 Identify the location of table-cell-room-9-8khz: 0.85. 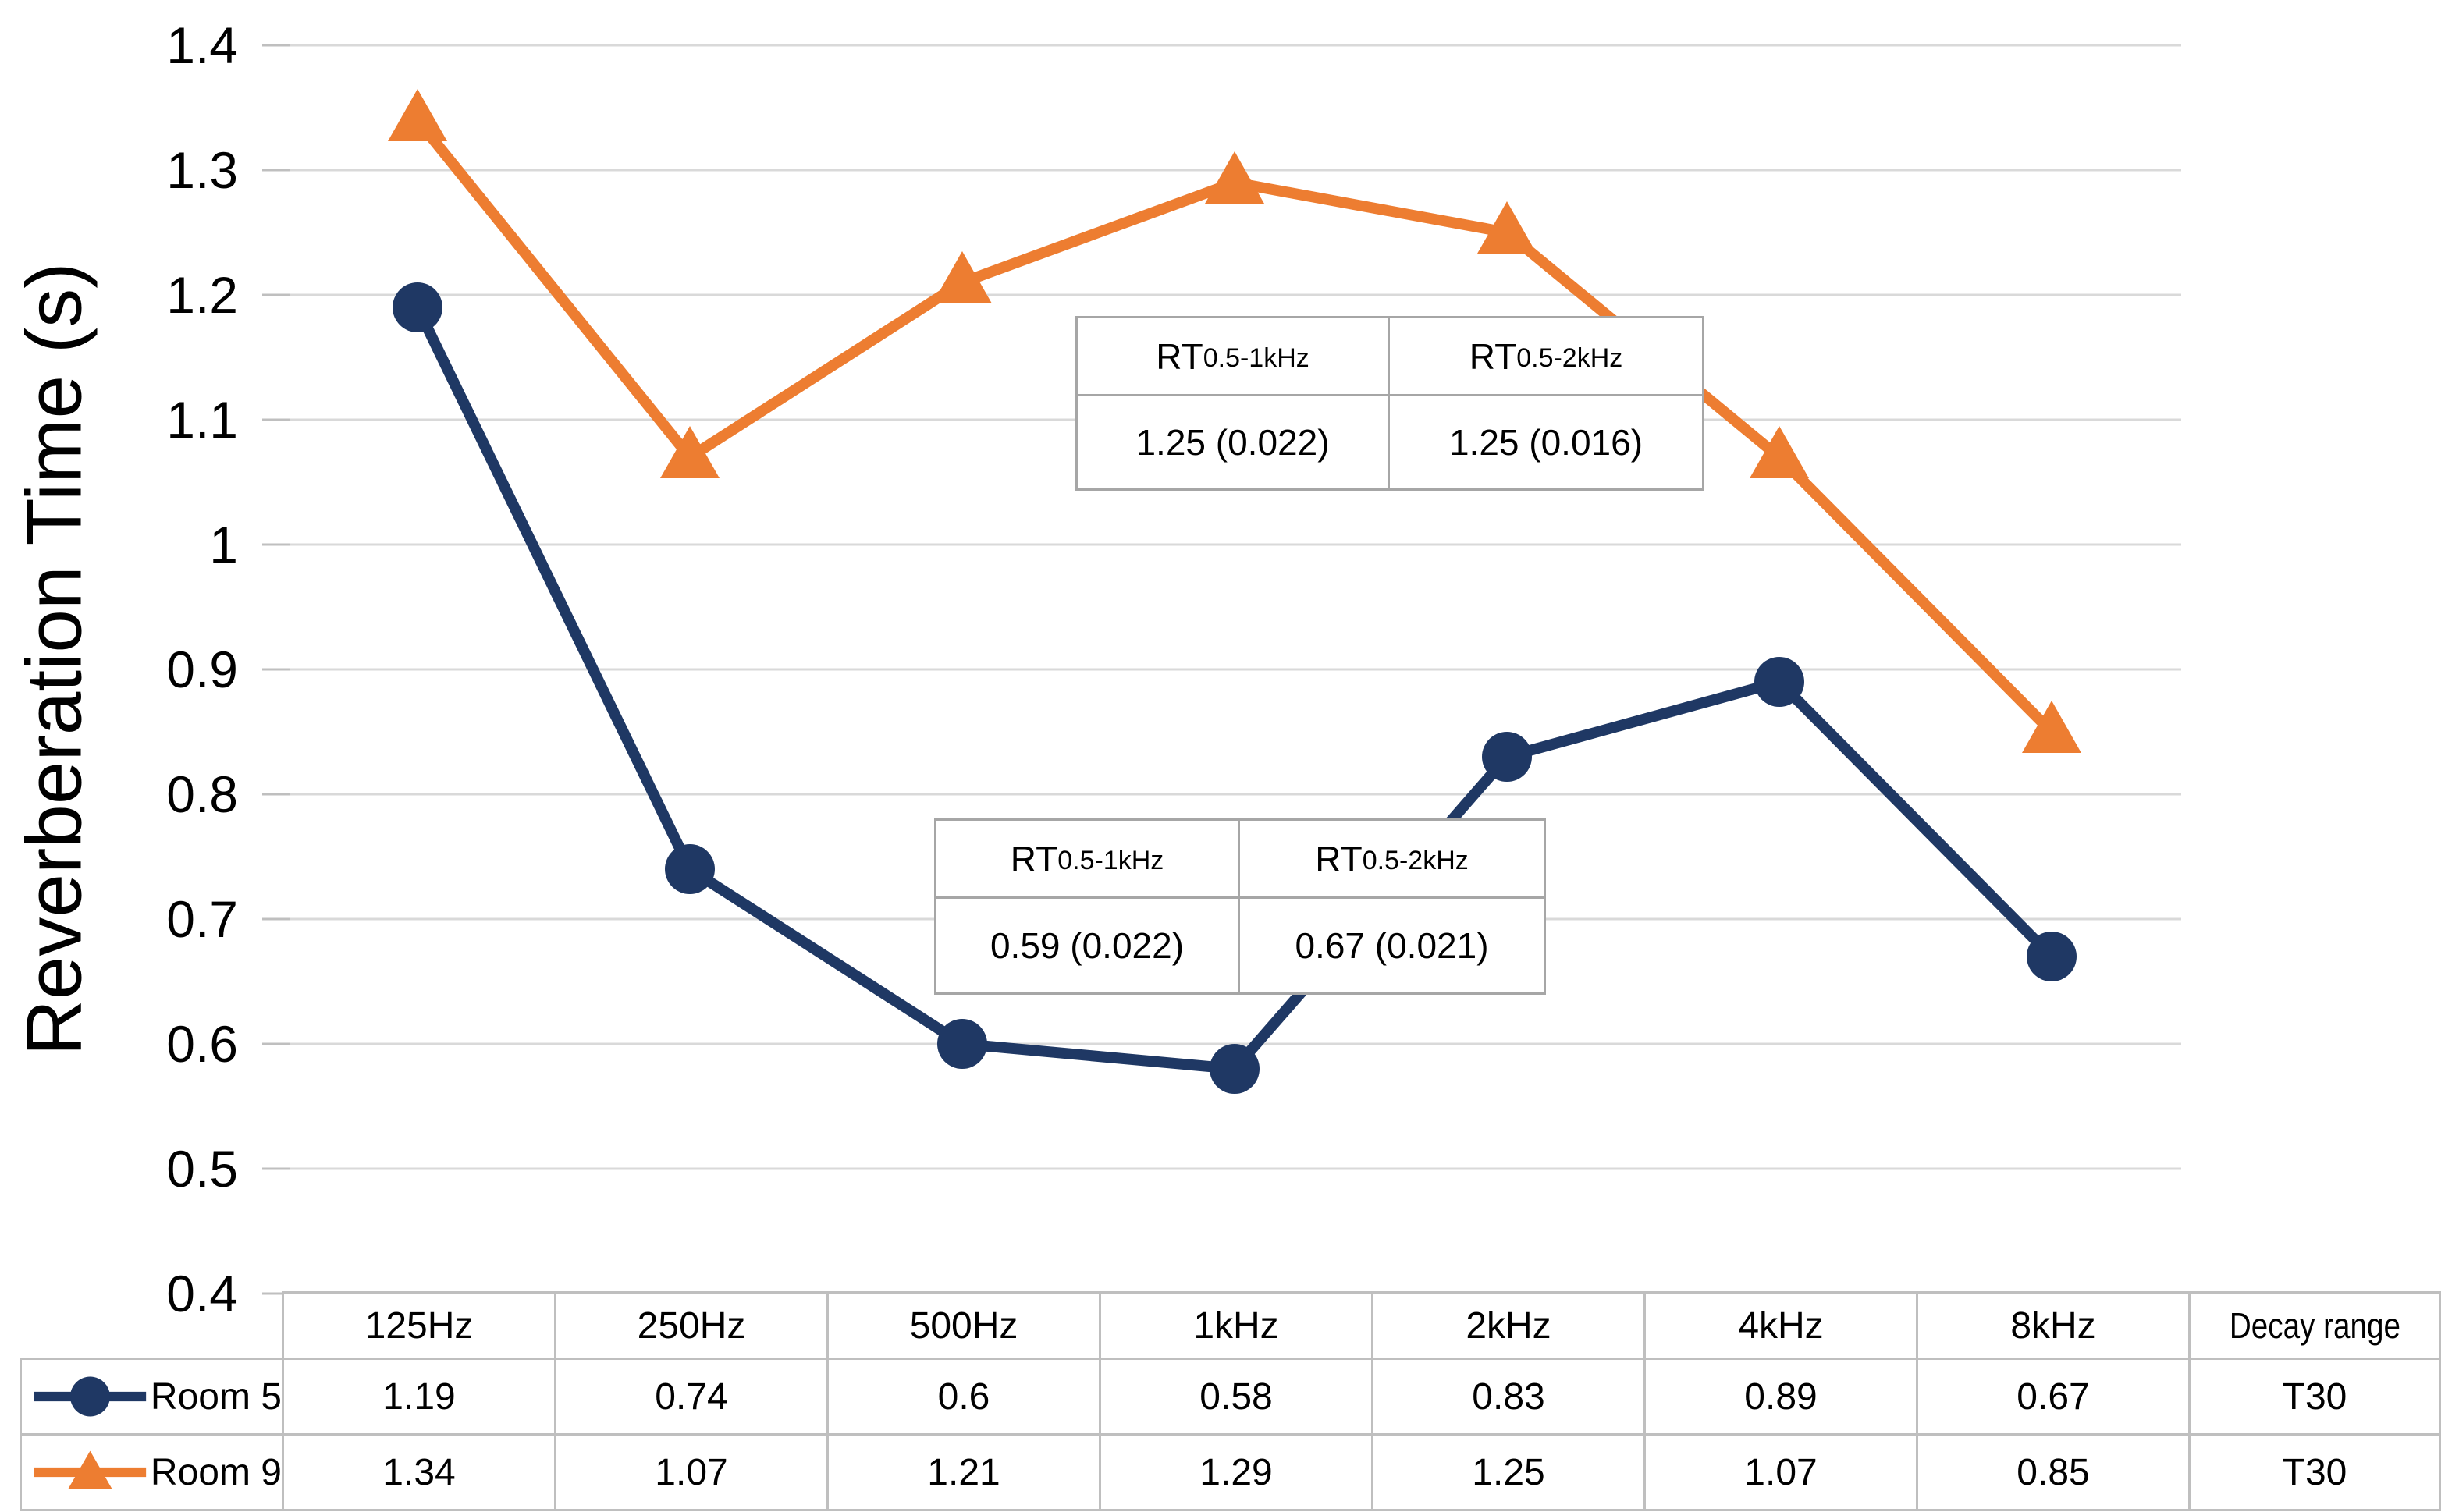
(2053, 1472).